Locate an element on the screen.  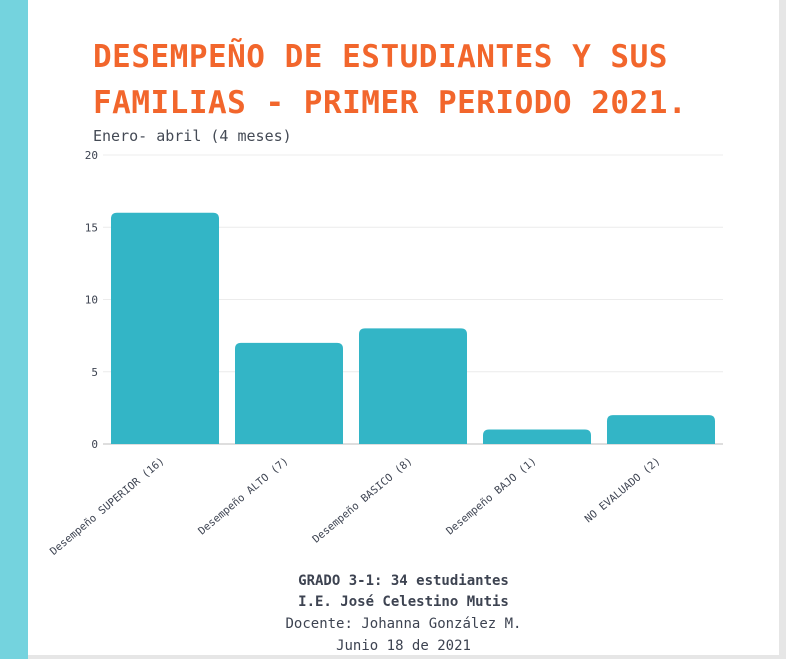
footer-school: I.E. José Celestino Mutis is located at coordinates (403, 602).